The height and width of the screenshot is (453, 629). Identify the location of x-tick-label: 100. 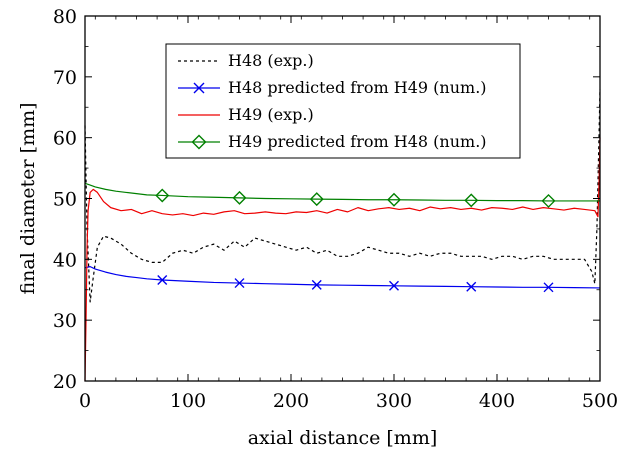
(188, 401).